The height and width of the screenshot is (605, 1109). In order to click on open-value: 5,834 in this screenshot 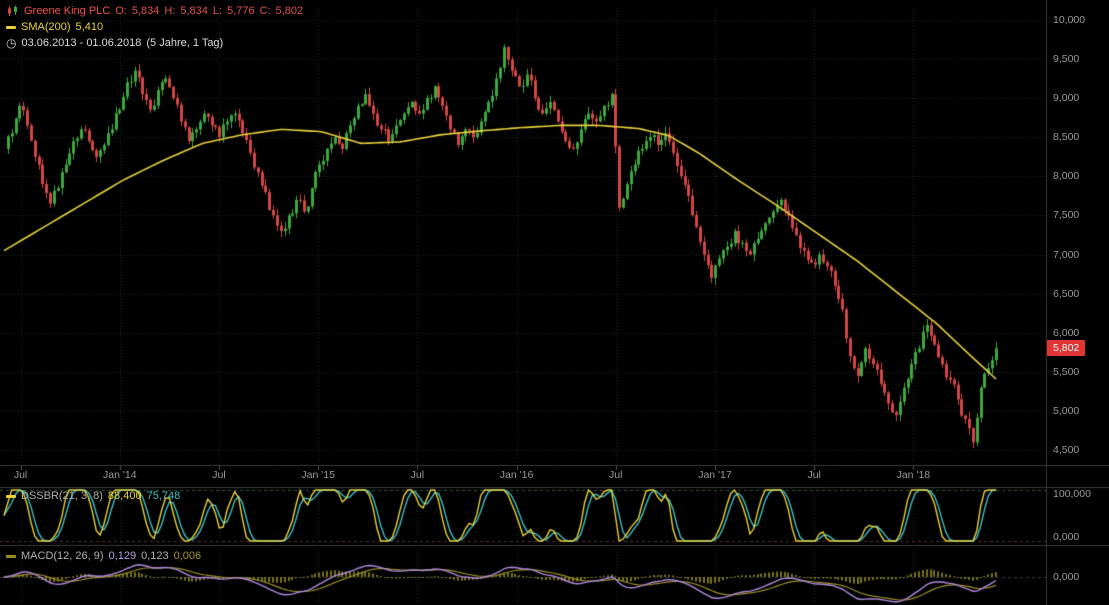, I will do `click(145, 11)`.